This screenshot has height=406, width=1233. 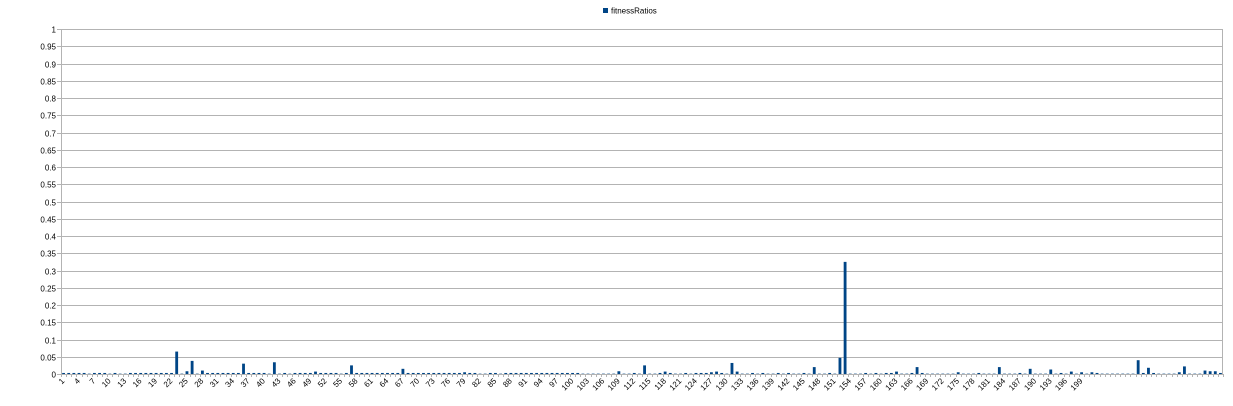 What do you see at coordinates (51, 203) in the screenshot?
I see `y-tick-label: 0.5` at bounding box center [51, 203].